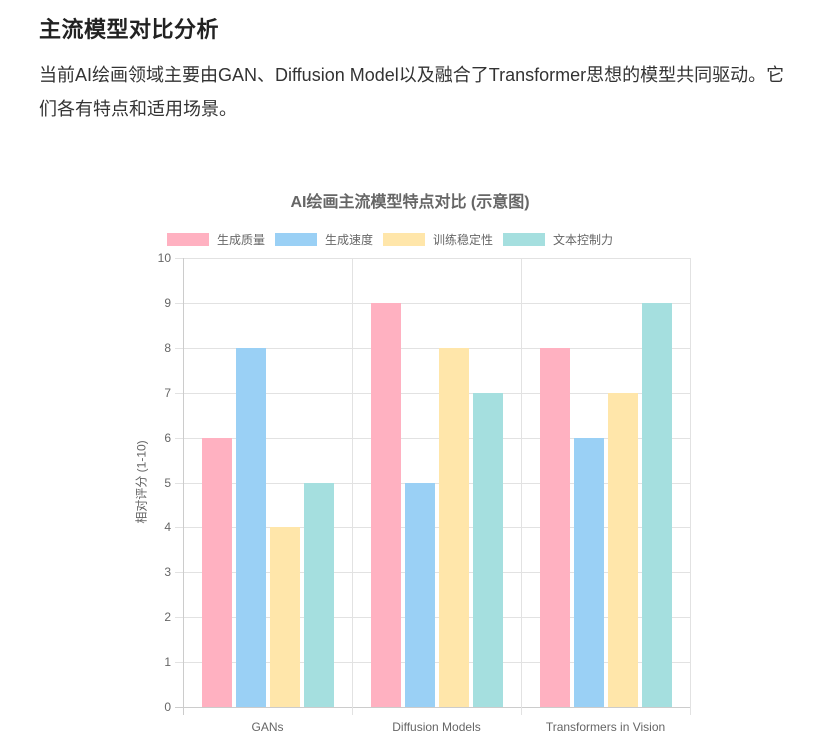 The image size is (815, 749). What do you see at coordinates (188, 239) in the screenshot?
I see `legend-swatch-quality` at bounding box center [188, 239].